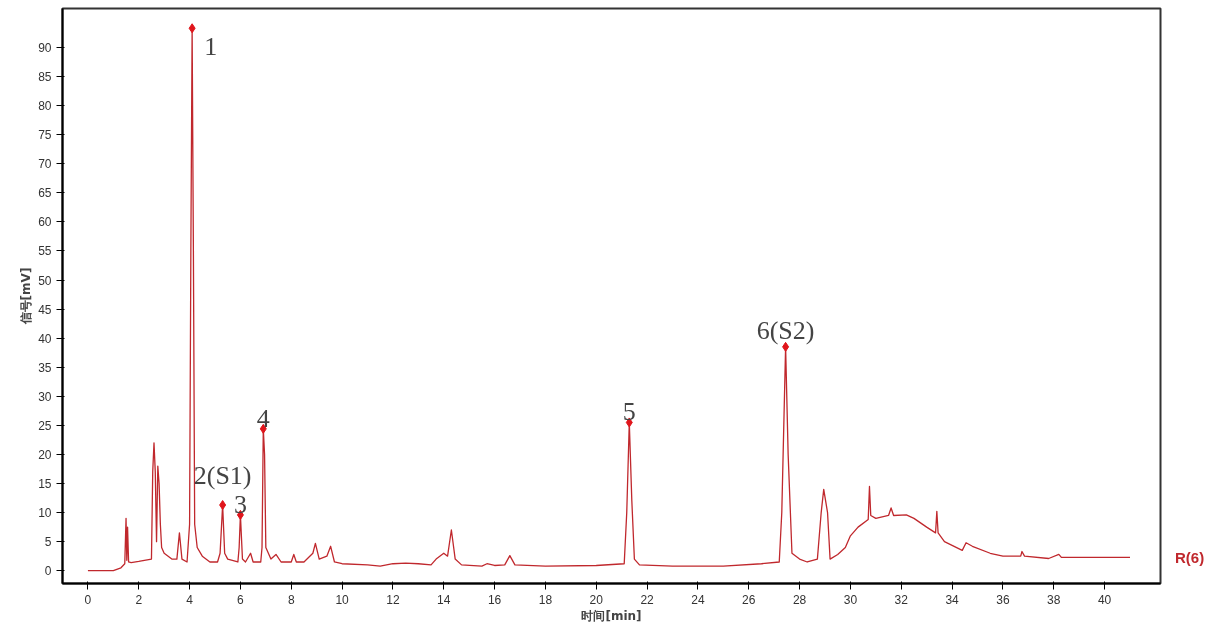  Describe the element at coordinates (45, 309) in the screenshot. I see `y-tick-label: 45` at that location.